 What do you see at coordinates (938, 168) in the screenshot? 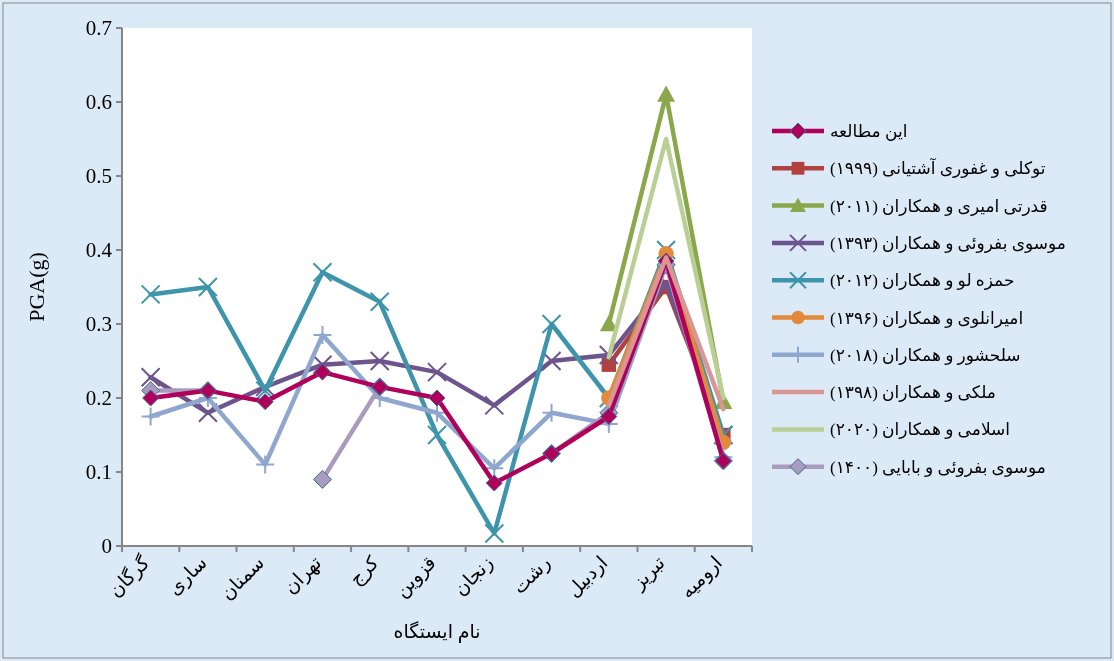
I see `legend-label: توکلی و غفوری آشتیانی (۱۹۹۹)` at bounding box center [938, 168].